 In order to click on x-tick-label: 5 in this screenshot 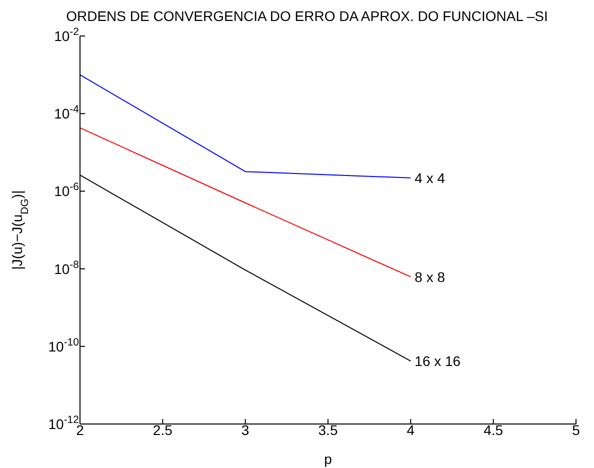, I will do `click(576, 430)`.